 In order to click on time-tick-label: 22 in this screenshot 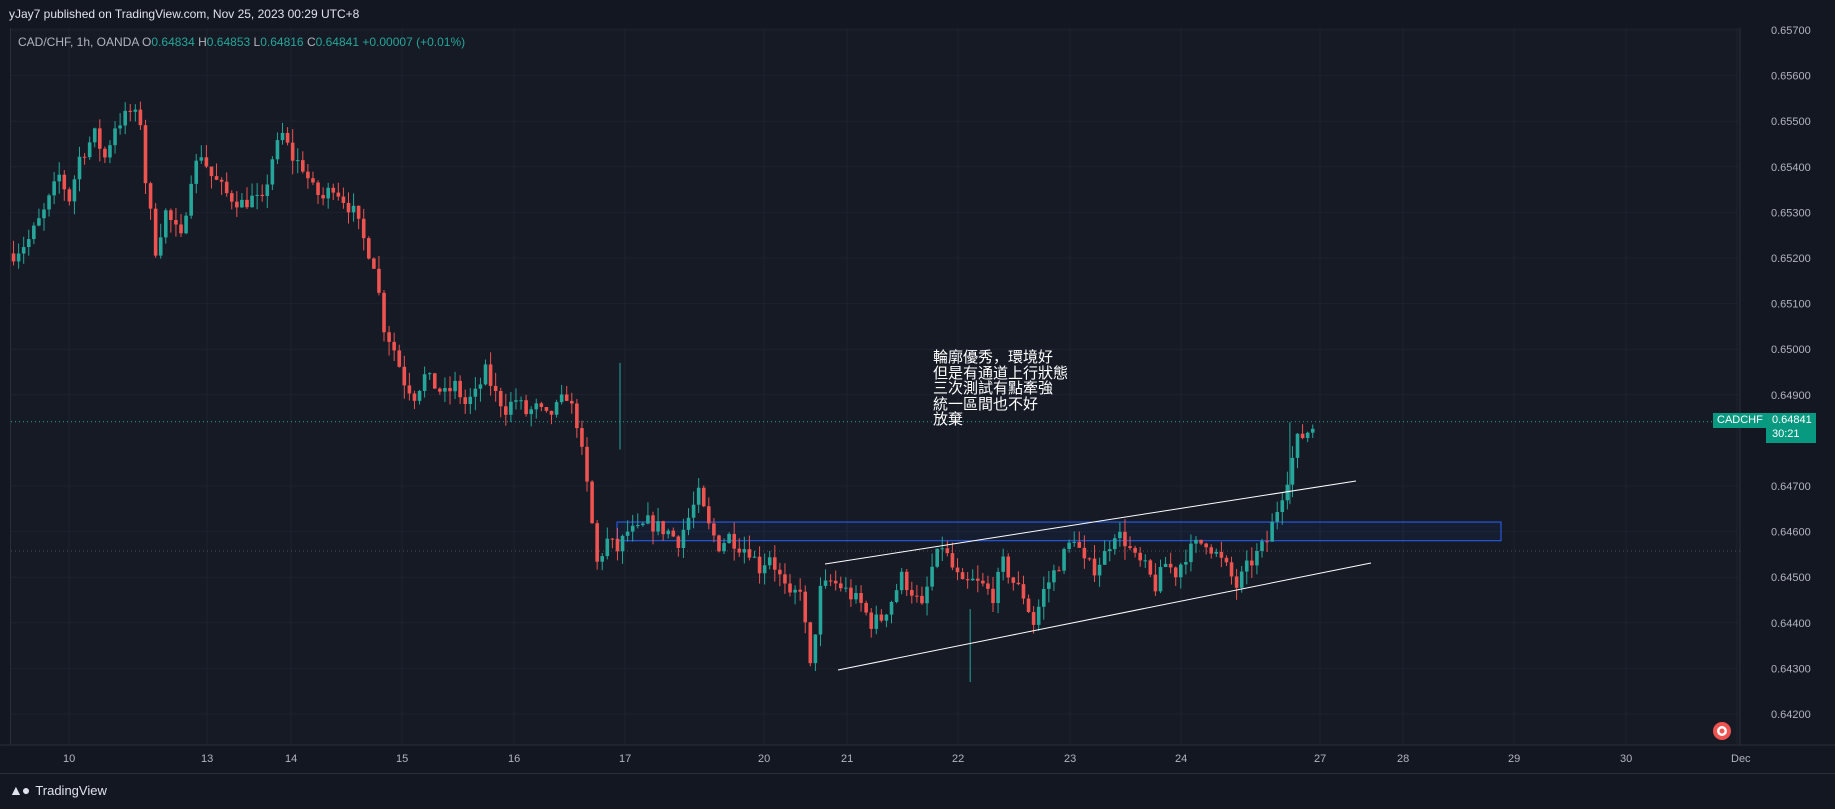, I will do `click(958, 759)`.